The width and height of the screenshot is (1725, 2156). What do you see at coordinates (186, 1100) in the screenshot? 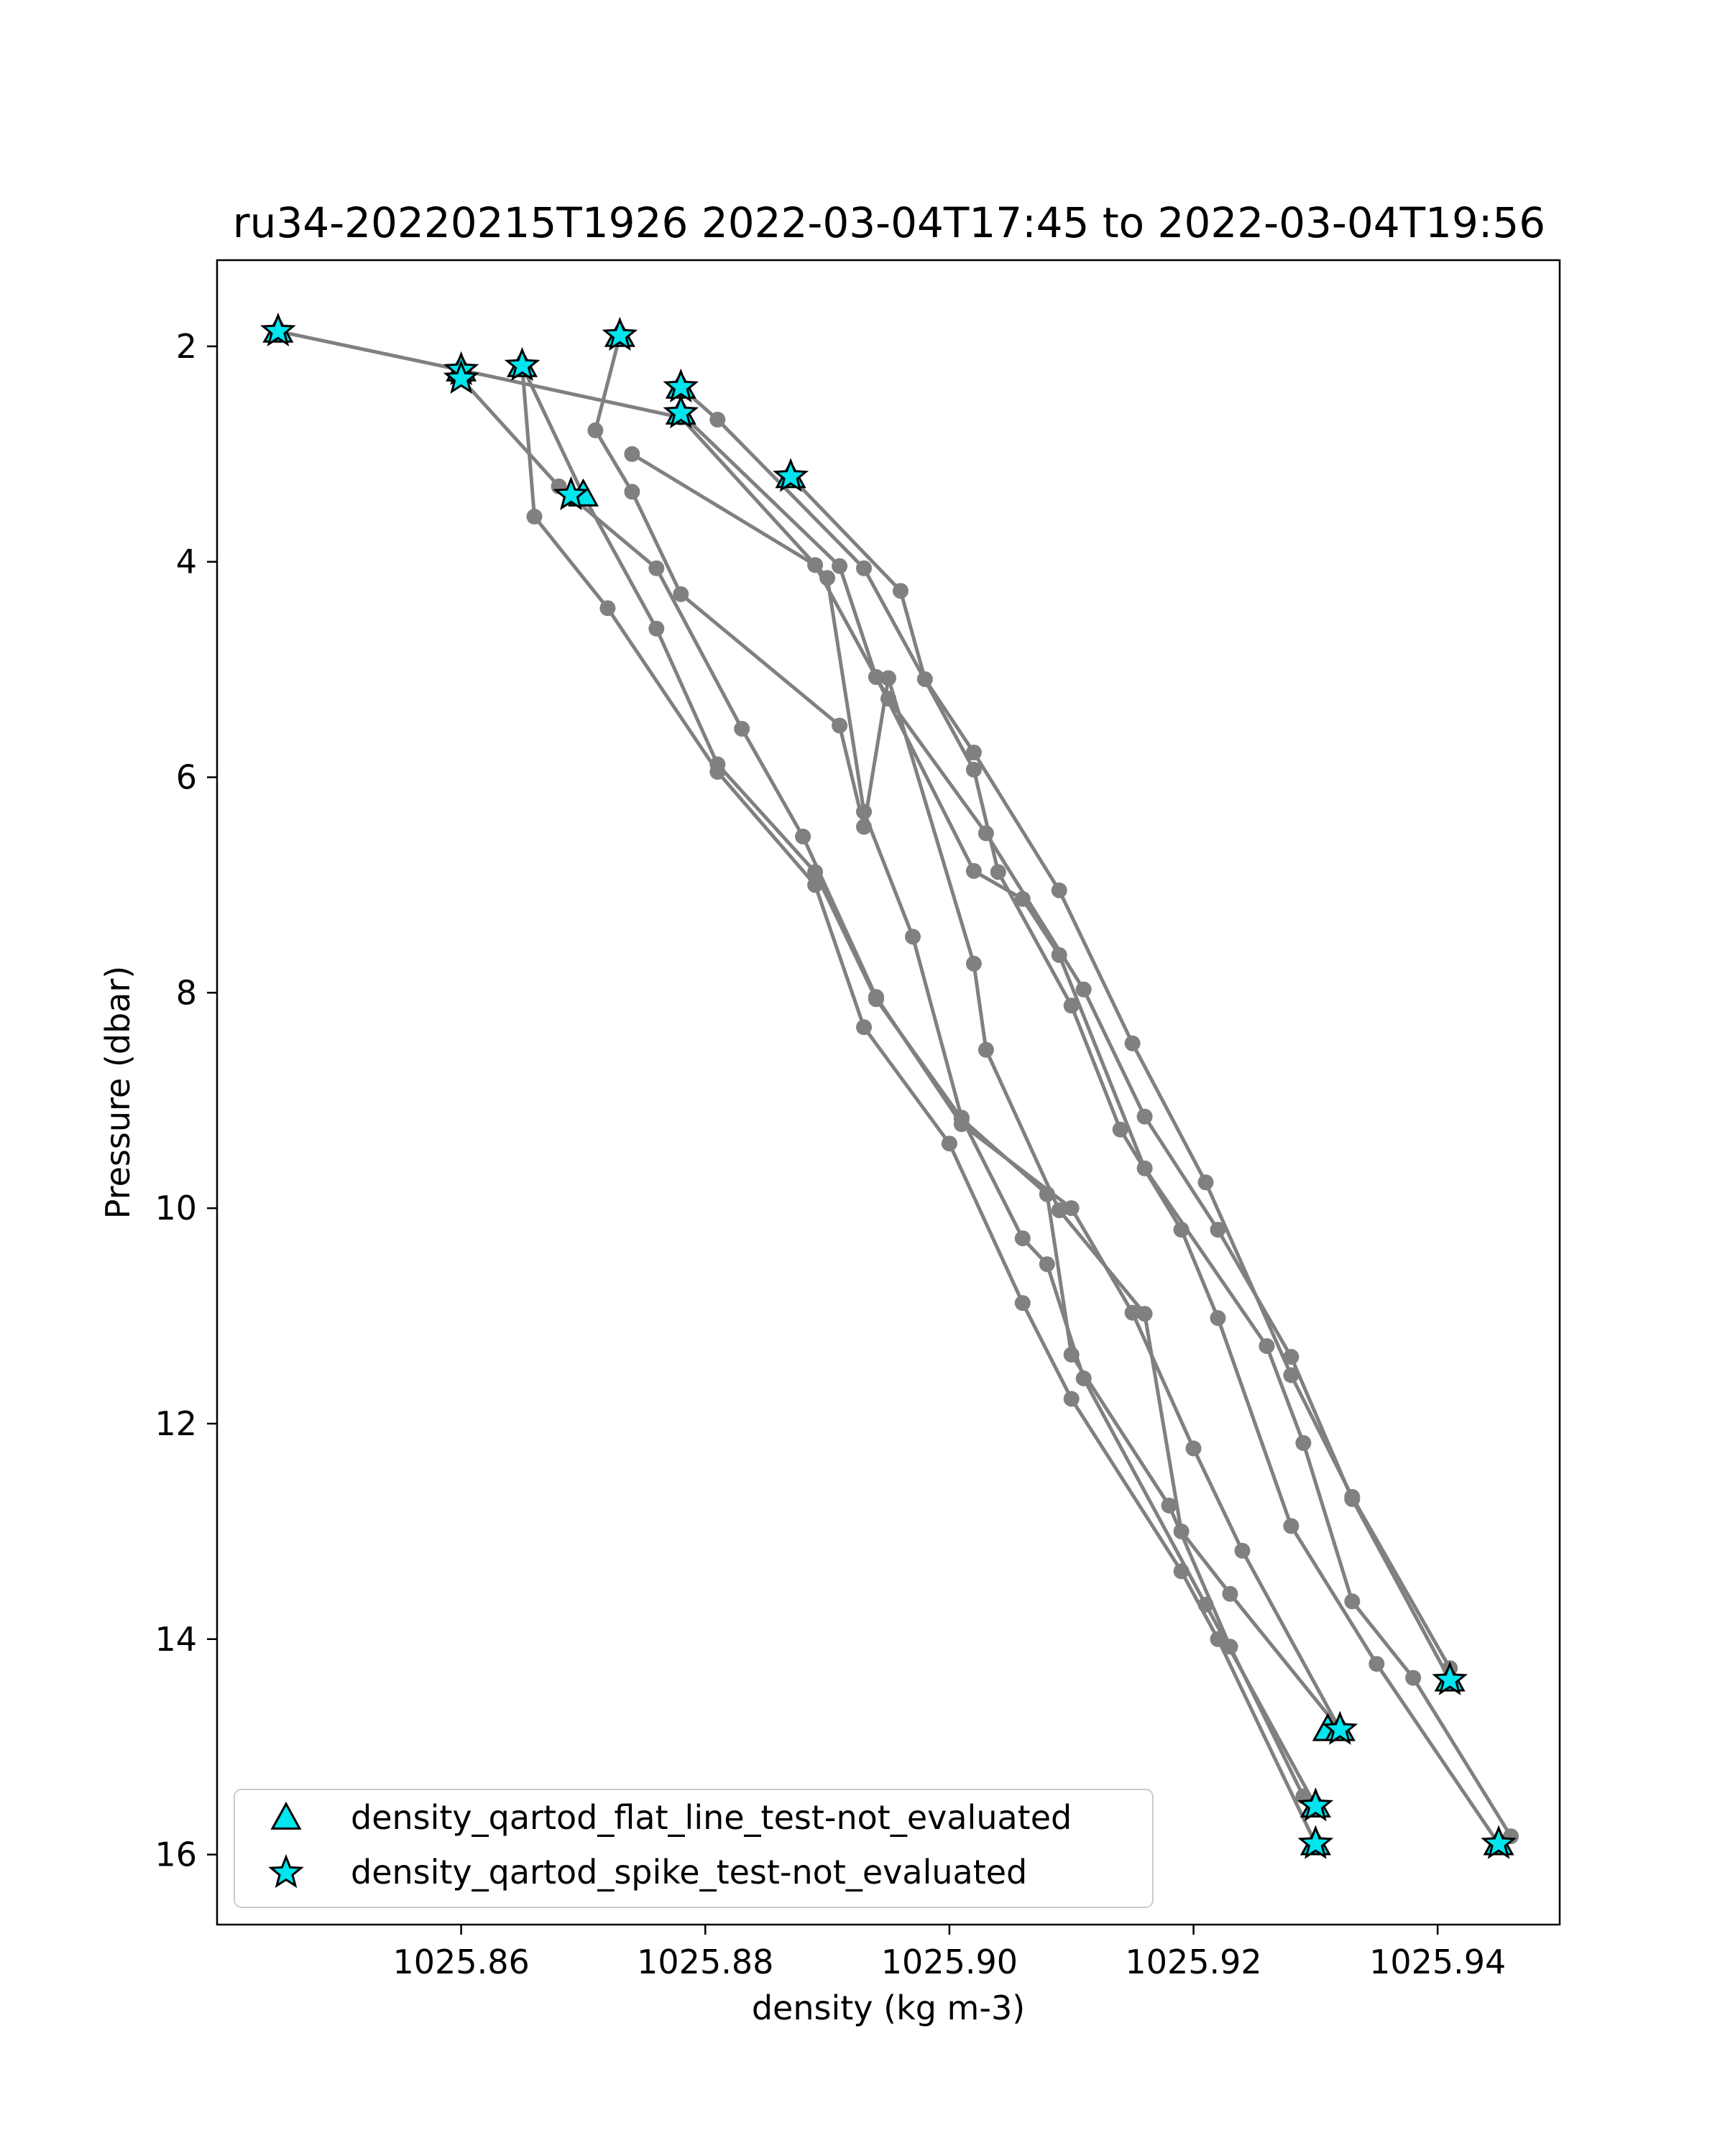
I see `y-axis-ticks: 2 4 6 8 10 12 14 16` at bounding box center [186, 1100].